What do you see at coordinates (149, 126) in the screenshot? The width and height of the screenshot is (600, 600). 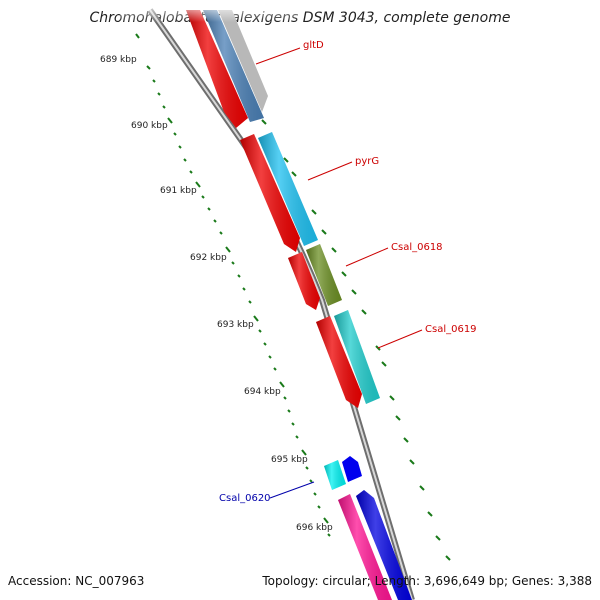 I see `ruler-label: 690 kbp` at bounding box center [149, 126].